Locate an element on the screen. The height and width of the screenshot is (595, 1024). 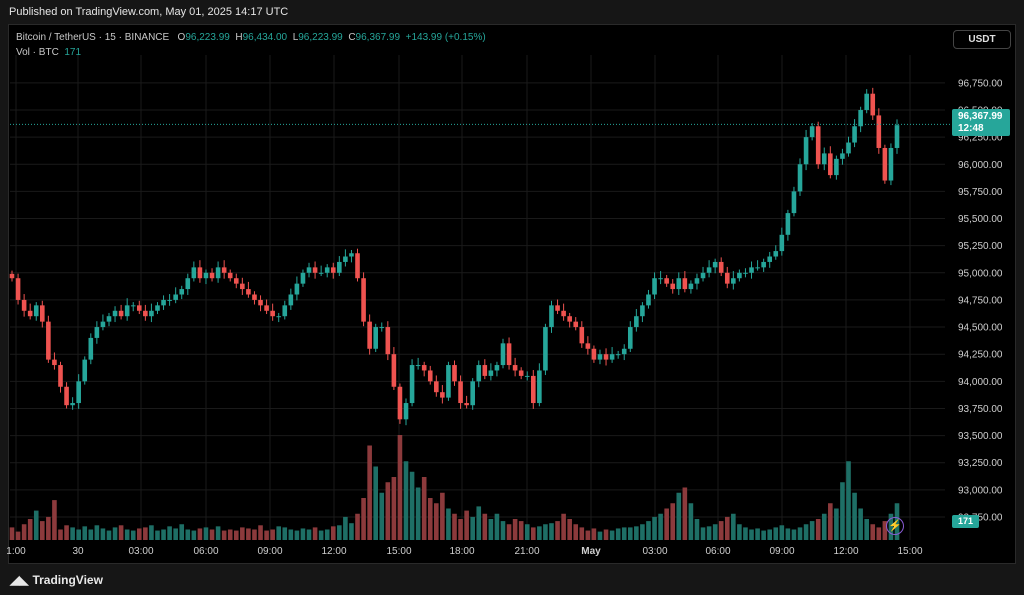
y-tick-label: 95,250.00 is located at coordinates (980, 246).